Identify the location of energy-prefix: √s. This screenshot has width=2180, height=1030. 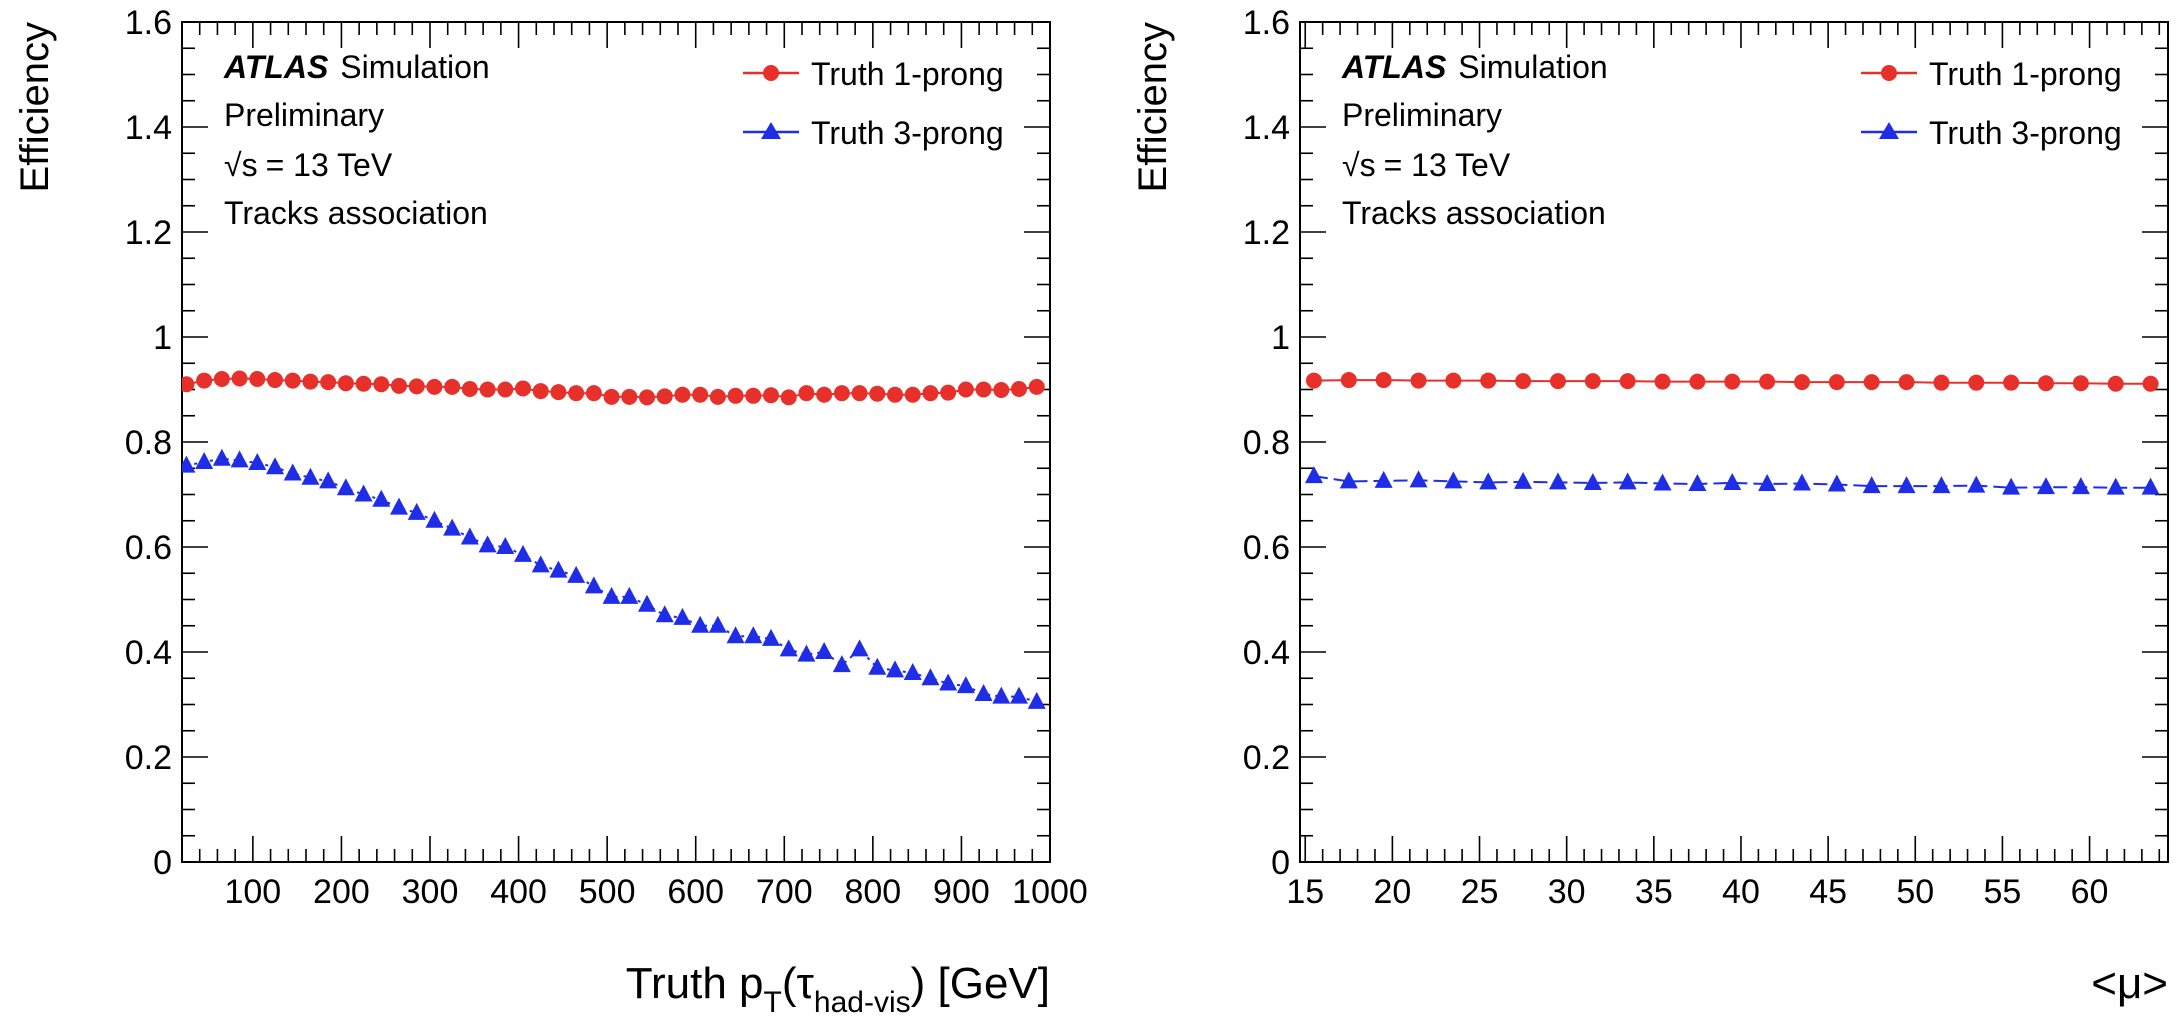
(241, 165).